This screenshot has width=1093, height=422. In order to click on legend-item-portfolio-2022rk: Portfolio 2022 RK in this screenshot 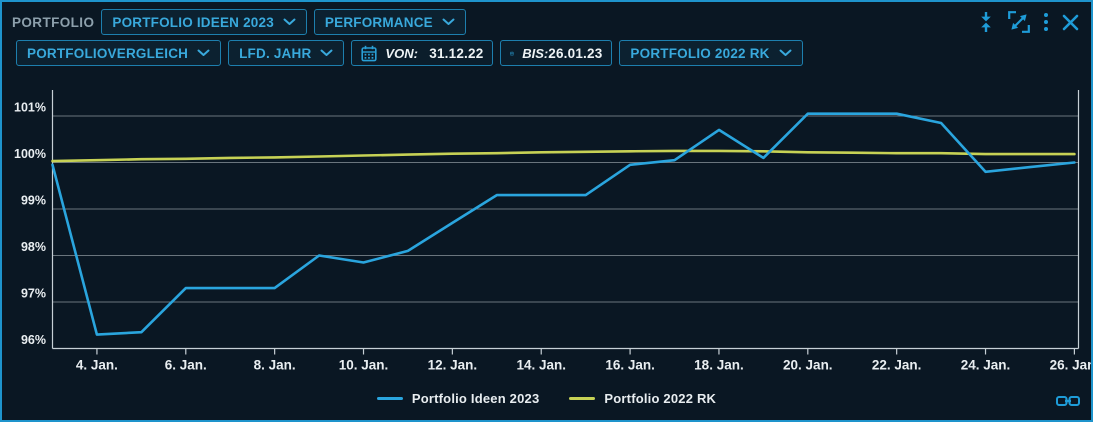, I will do `click(642, 398)`.